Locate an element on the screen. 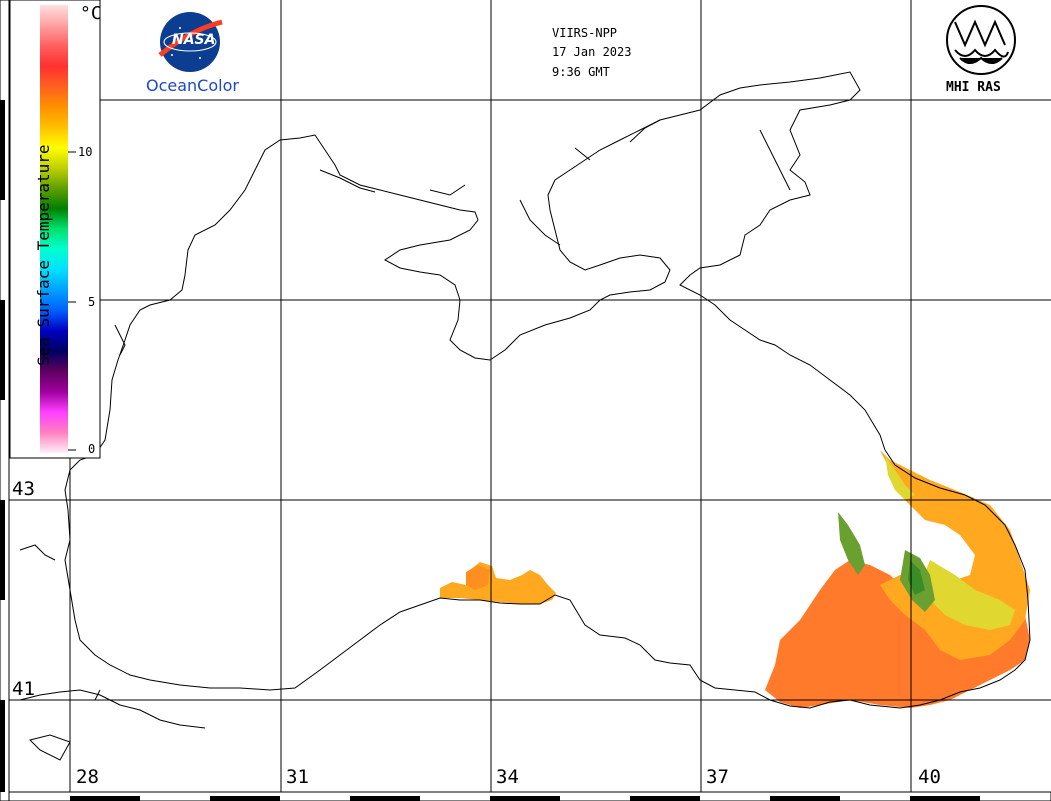 This screenshot has height=801, width=1051. lon-label-31: 31 is located at coordinates (297, 777).